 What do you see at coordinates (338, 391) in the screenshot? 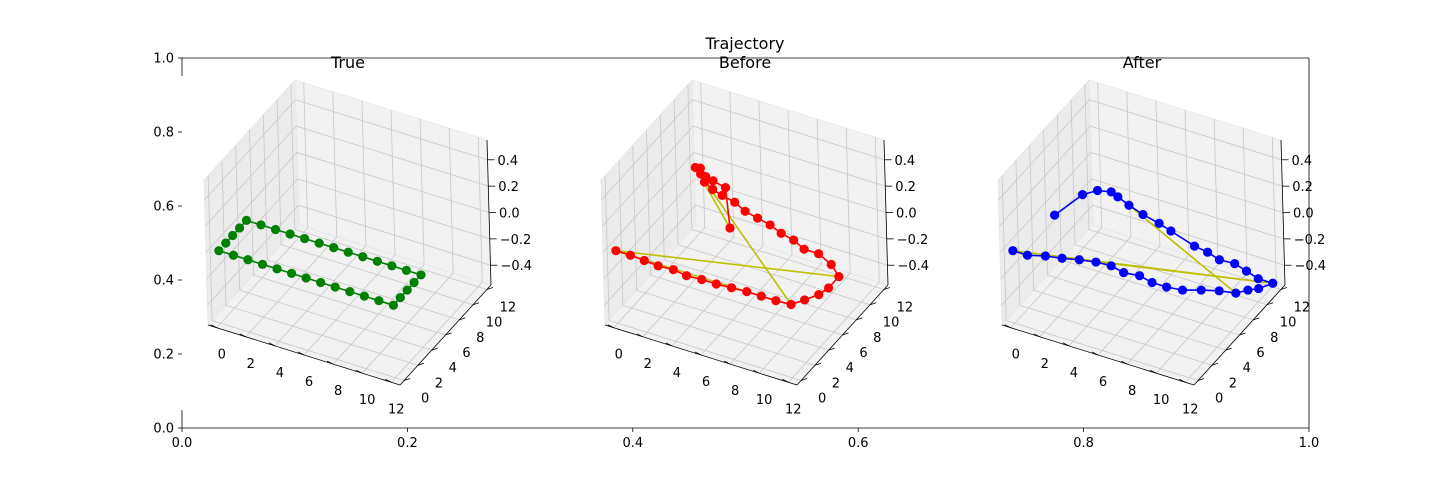
I see `x-tick-label: 8` at bounding box center [338, 391].